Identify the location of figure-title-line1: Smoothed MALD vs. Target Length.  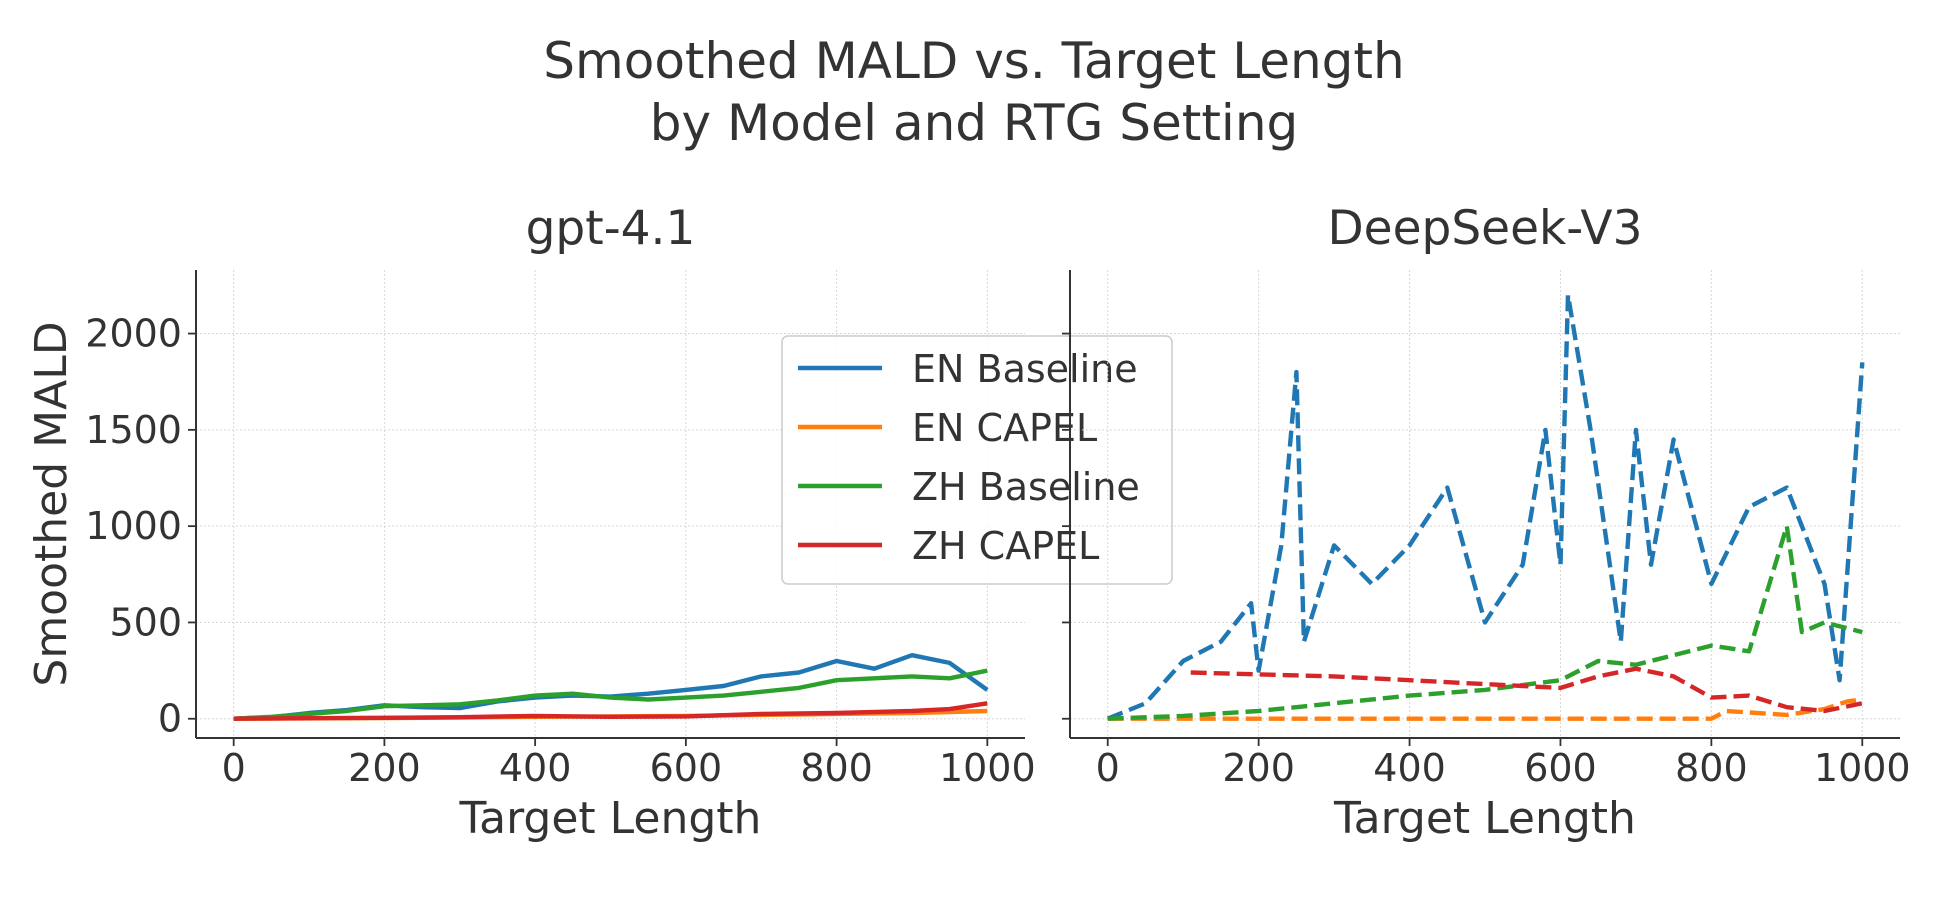
(973, 61).